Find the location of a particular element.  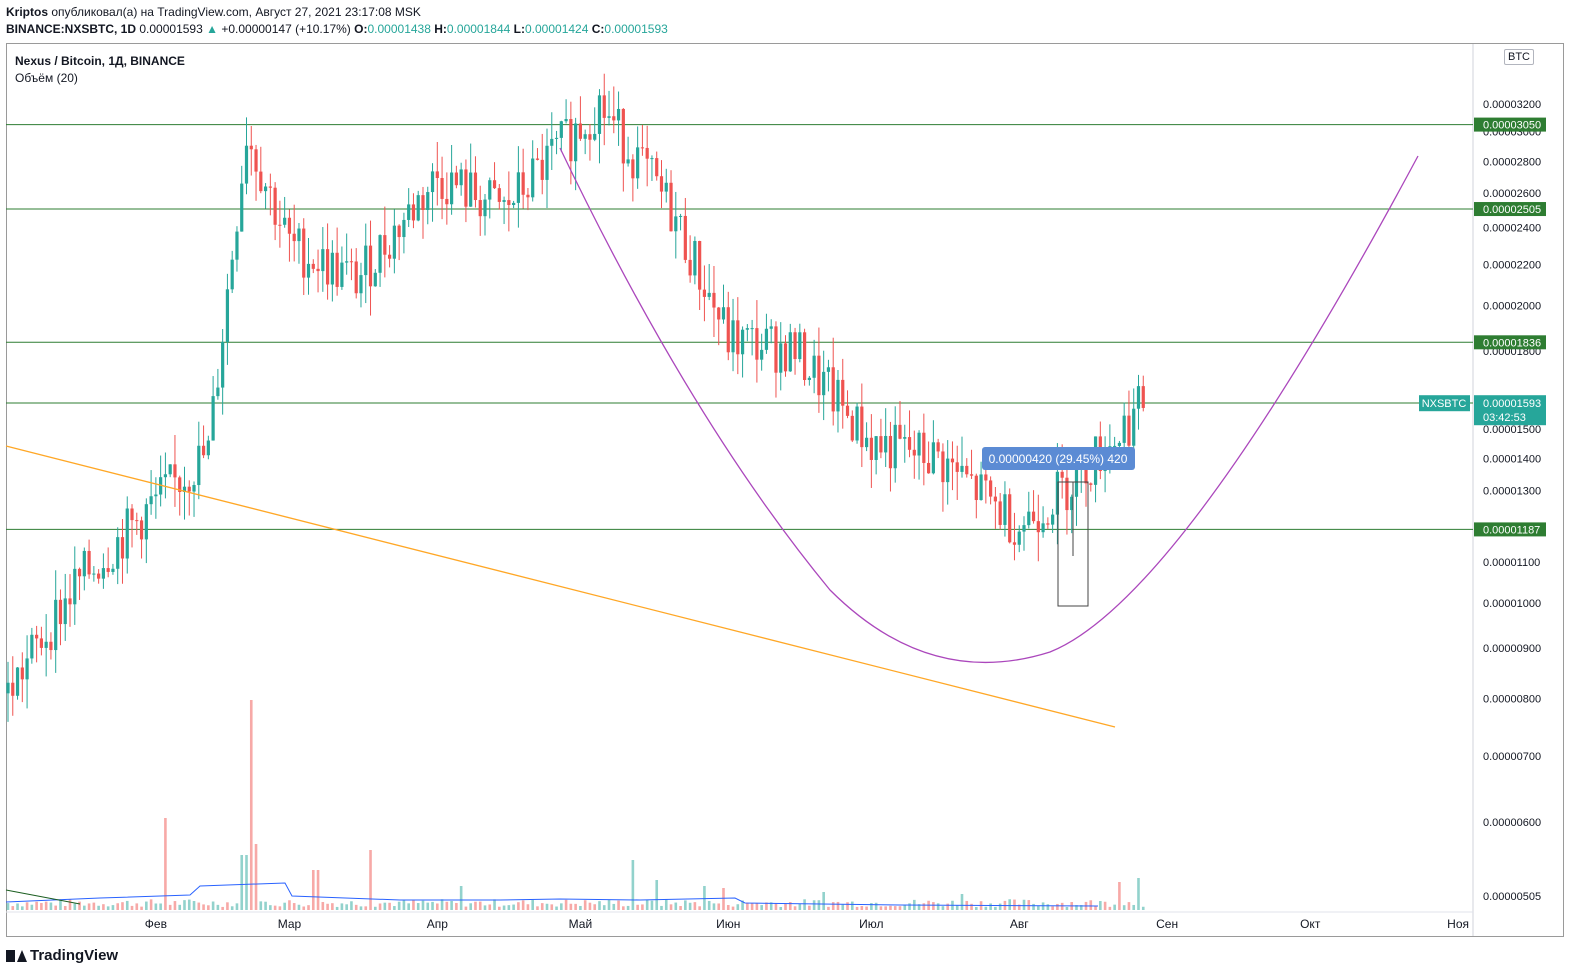

symbol-title: Nexus / Bitcoin, 1Д, BINANCE is located at coordinates (100, 61).